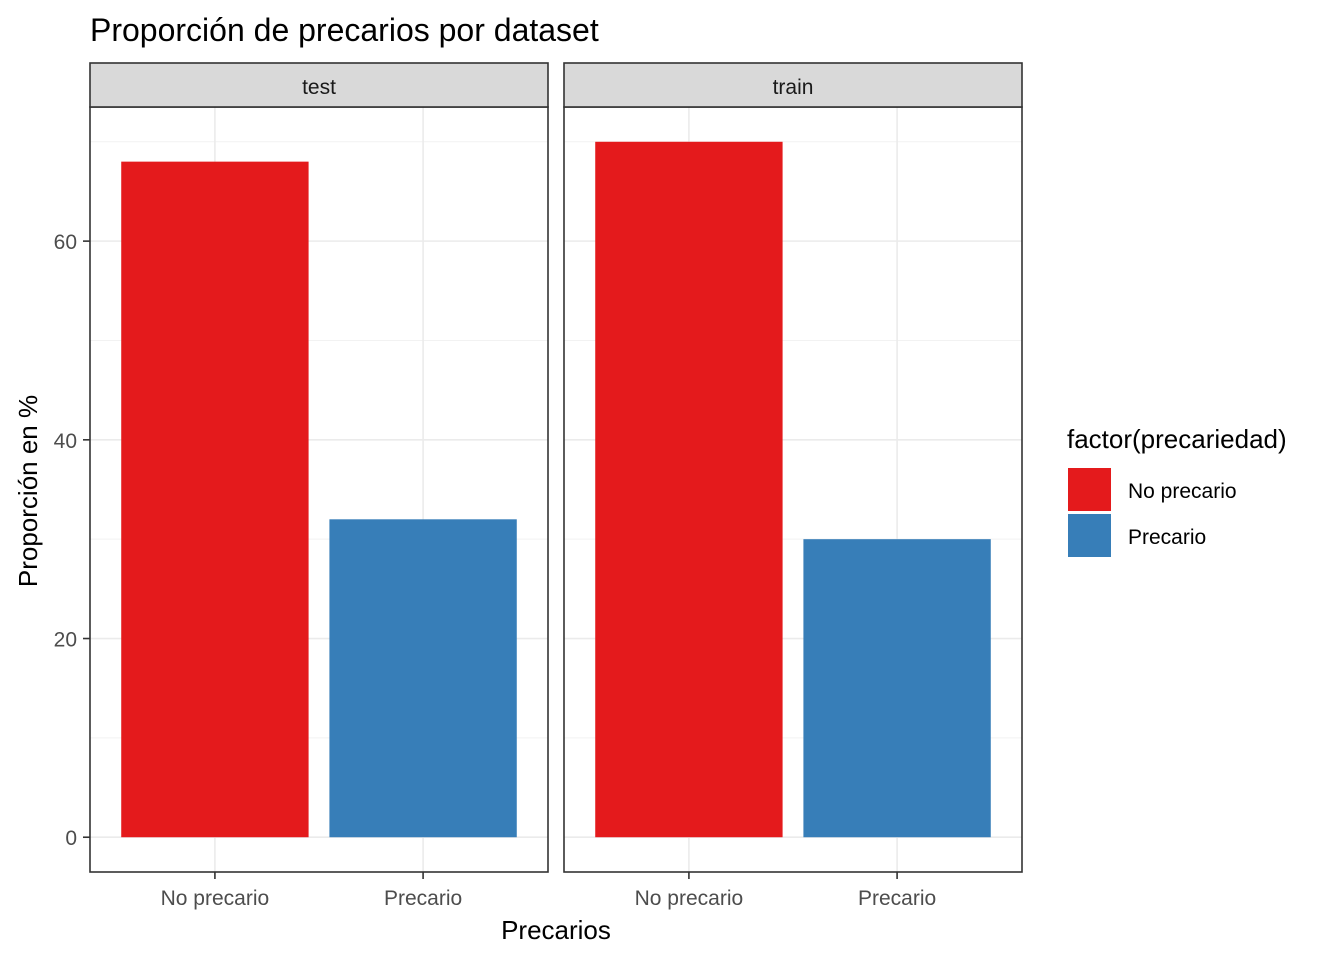 Image resolution: width=1344 pixels, height=960 pixels. I want to click on facet-strip-label: test, so click(319, 87).